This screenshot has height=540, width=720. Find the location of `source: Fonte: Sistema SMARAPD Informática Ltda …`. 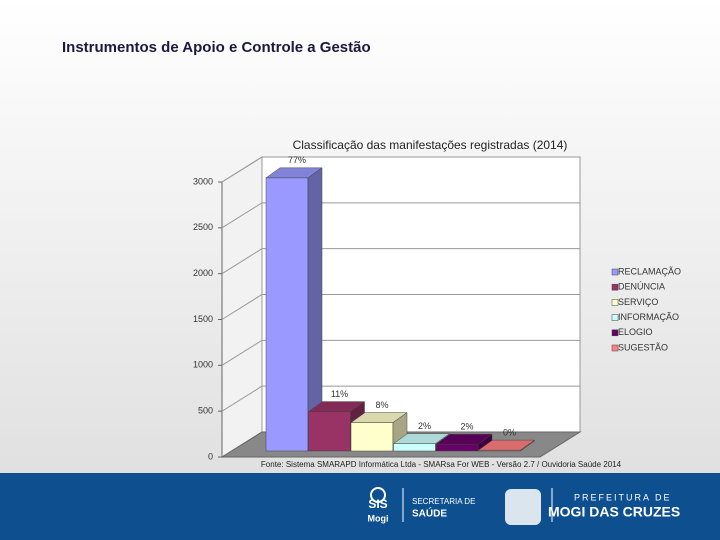

source: Fonte: Sistema SMARAPD Informática Ltda … is located at coordinates (441, 464).